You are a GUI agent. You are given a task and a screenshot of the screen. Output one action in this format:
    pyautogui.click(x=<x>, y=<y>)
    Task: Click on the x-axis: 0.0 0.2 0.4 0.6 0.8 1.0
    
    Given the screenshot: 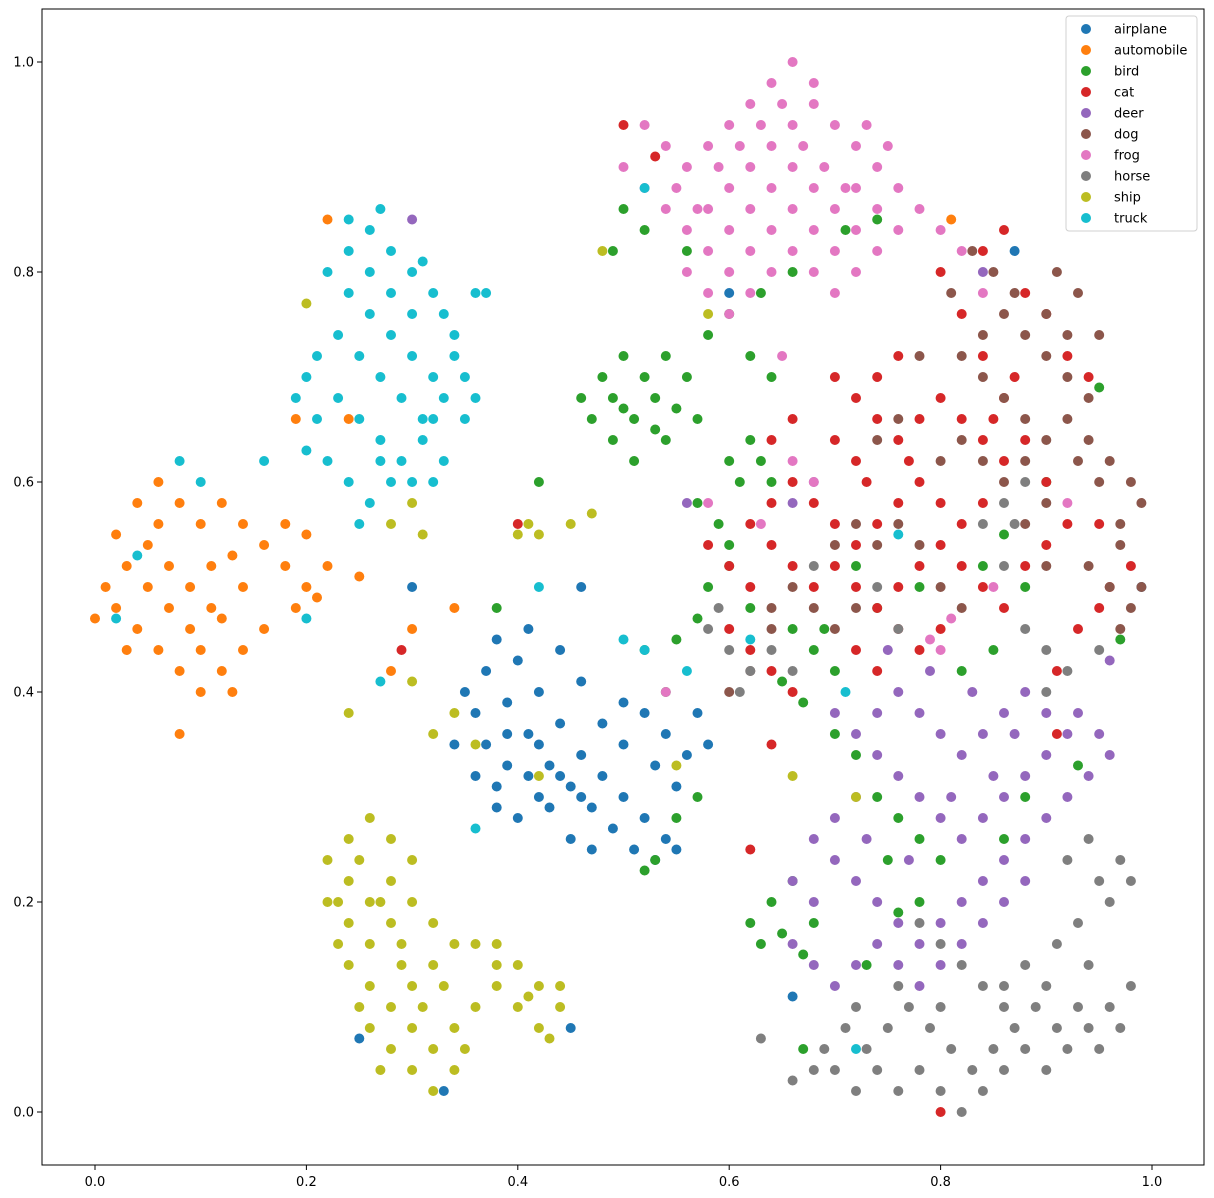 What is the action you would take?
    pyautogui.click(x=623, y=1177)
    